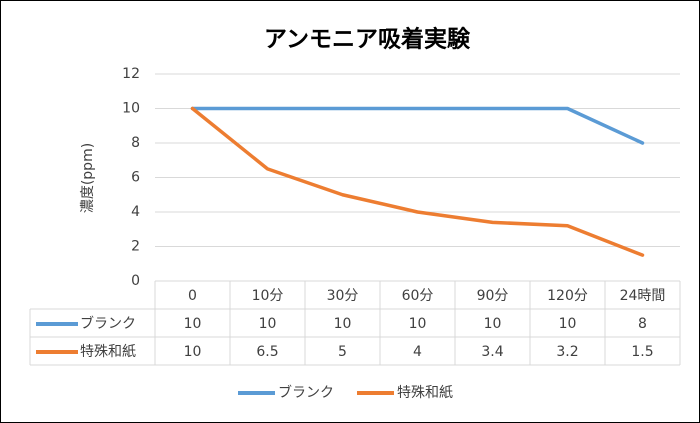  What do you see at coordinates (642, 324) in the screenshot?
I see `table-value: 8` at bounding box center [642, 324].